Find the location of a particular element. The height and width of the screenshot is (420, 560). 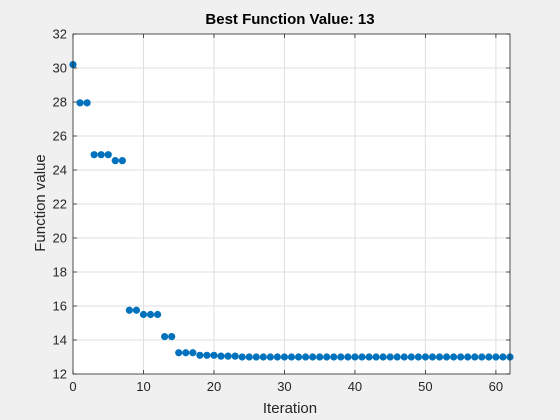

x-tick-label: 20 is located at coordinates (214, 386).